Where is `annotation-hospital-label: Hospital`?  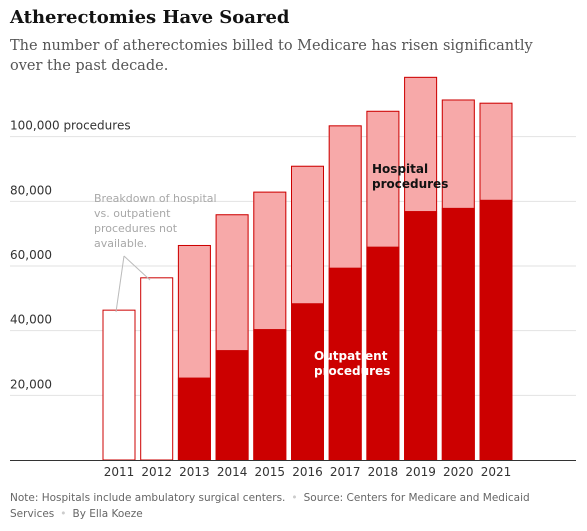
annotation-hospital-label: Hospital is located at coordinates (400, 169).